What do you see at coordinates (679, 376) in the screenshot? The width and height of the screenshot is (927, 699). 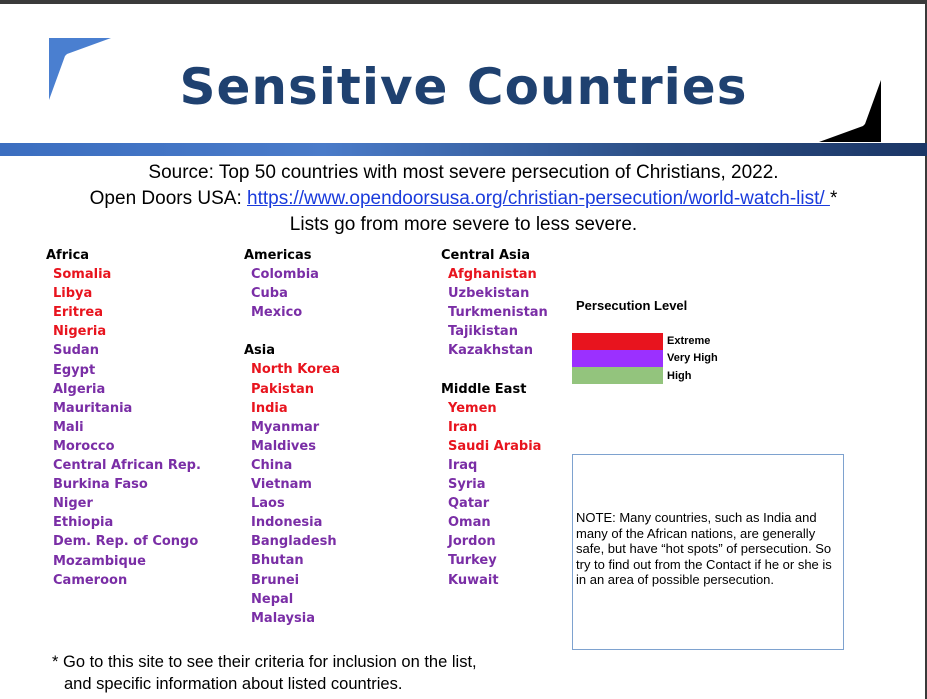 I see `legend-label-high: High` at bounding box center [679, 376].